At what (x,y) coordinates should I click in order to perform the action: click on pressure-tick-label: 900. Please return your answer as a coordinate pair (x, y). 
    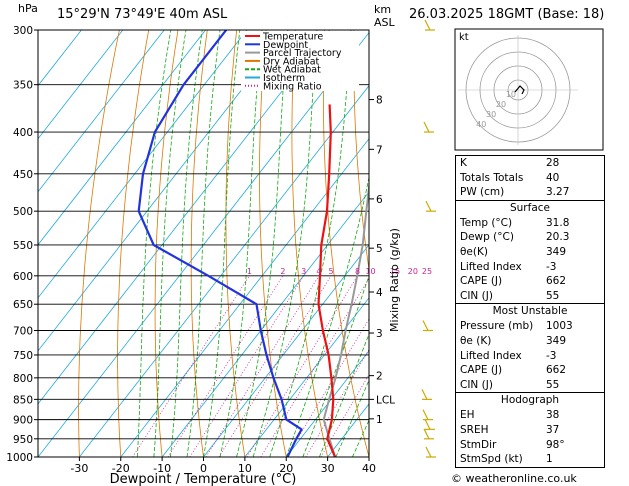
    Looking at the image, I should click on (23, 421).